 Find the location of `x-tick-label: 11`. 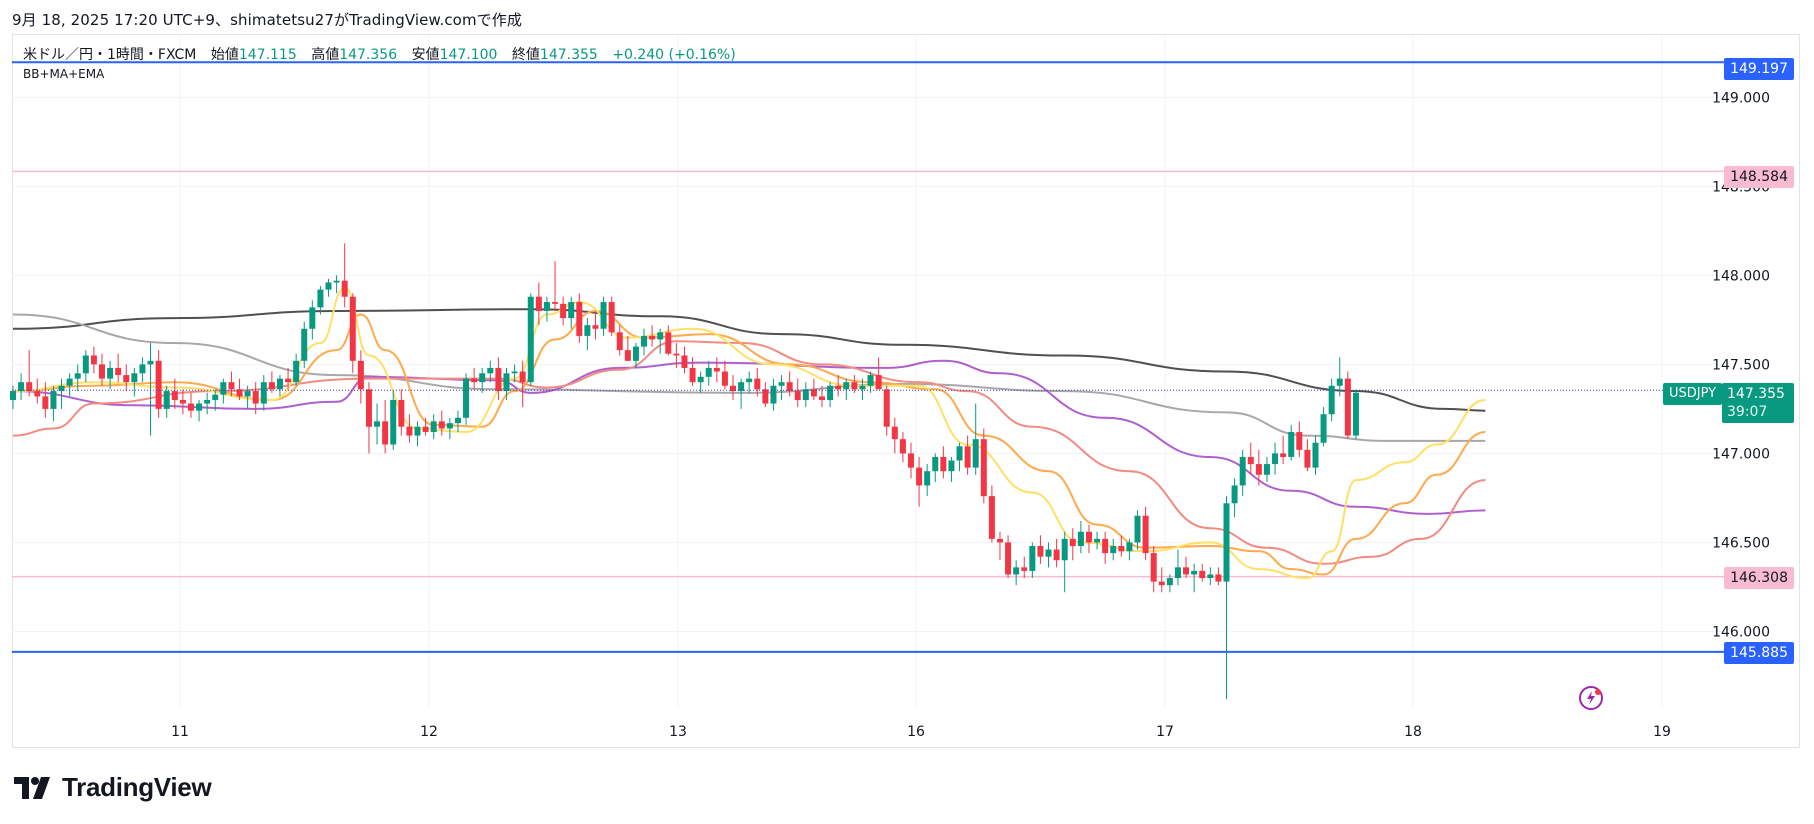

x-tick-label: 11 is located at coordinates (180, 732).